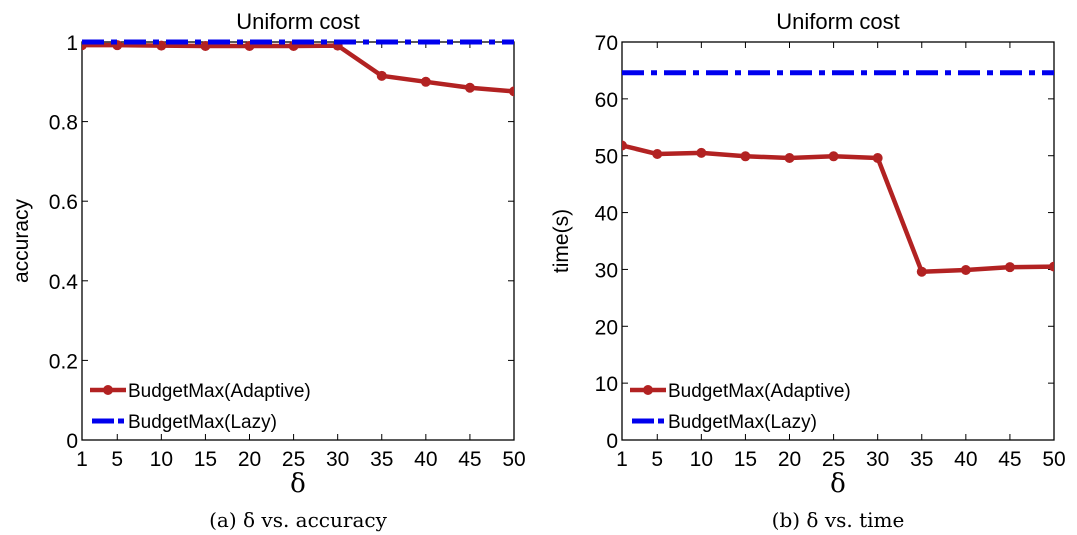 The width and height of the screenshot is (1077, 535). Describe the element at coordinates (561, 241) in the screenshot. I see `y-axis-label: time(s)` at that location.